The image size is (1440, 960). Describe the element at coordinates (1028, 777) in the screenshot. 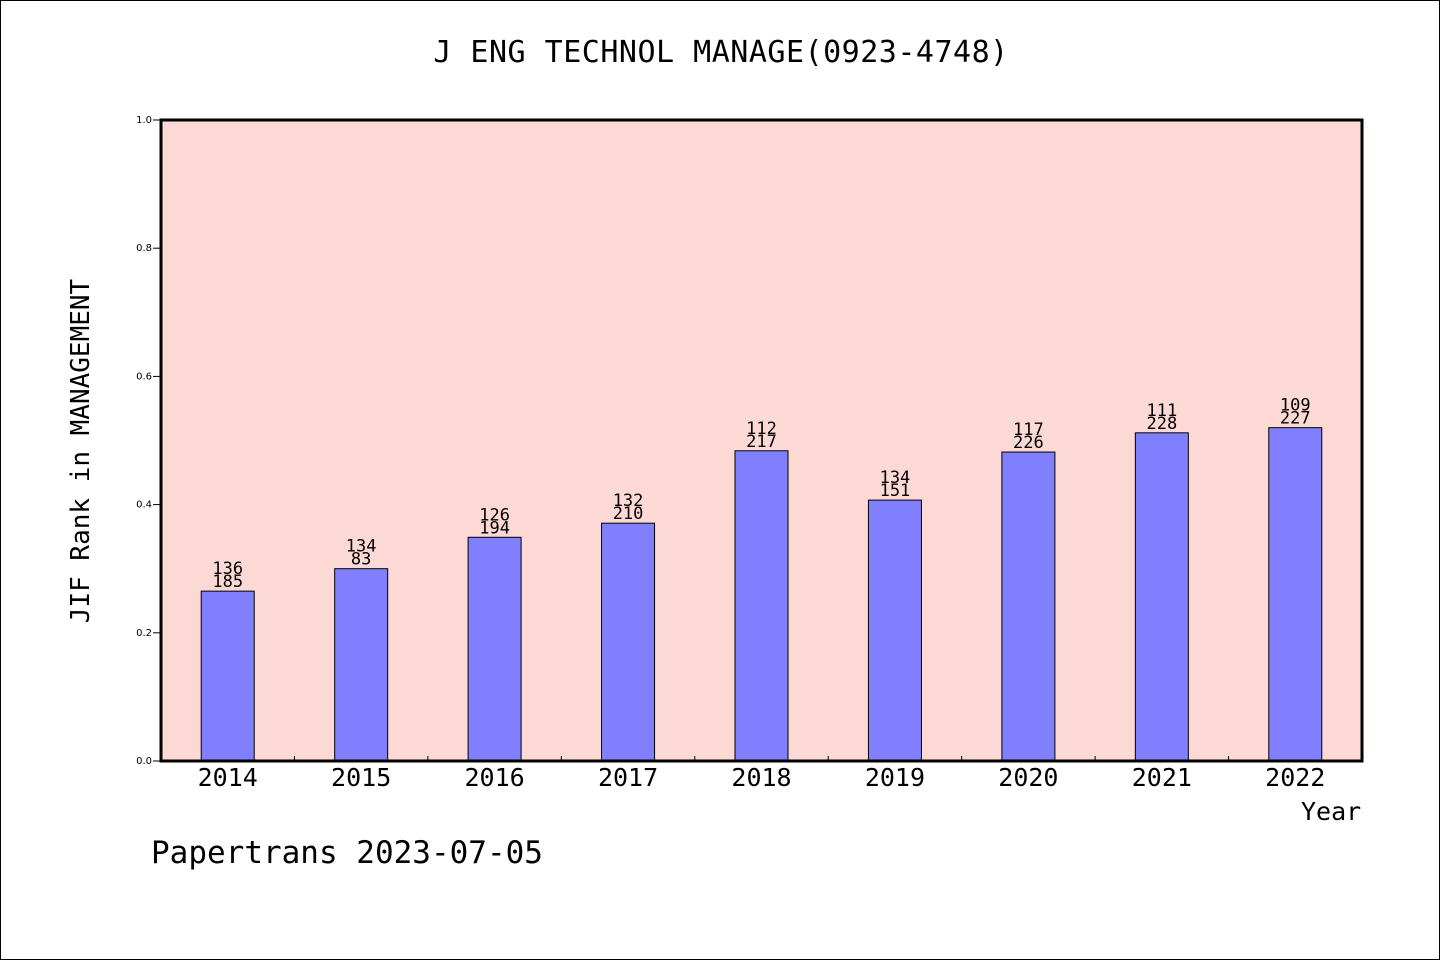

I see `x-tick-label: 2020` at that location.